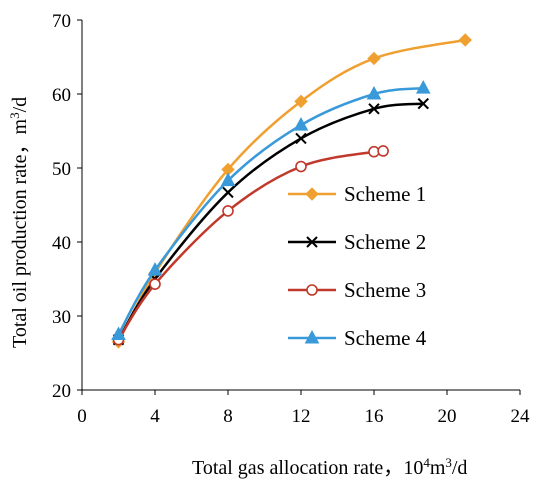 The image size is (550, 487). What do you see at coordinates (61, 243) in the screenshot?
I see `y-tick-label: 40` at bounding box center [61, 243].